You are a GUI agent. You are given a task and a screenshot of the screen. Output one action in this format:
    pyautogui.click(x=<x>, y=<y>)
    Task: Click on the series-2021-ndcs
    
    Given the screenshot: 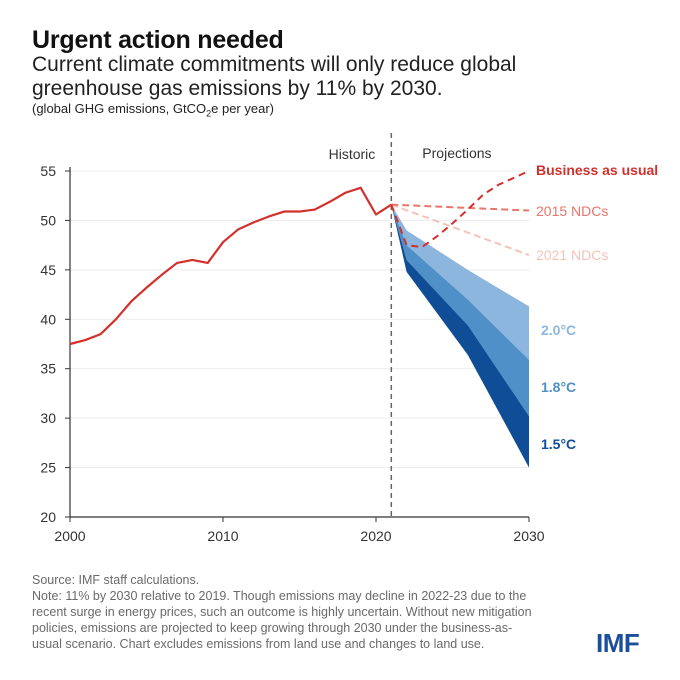 What is the action you would take?
    pyautogui.click(x=460, y=229)
    